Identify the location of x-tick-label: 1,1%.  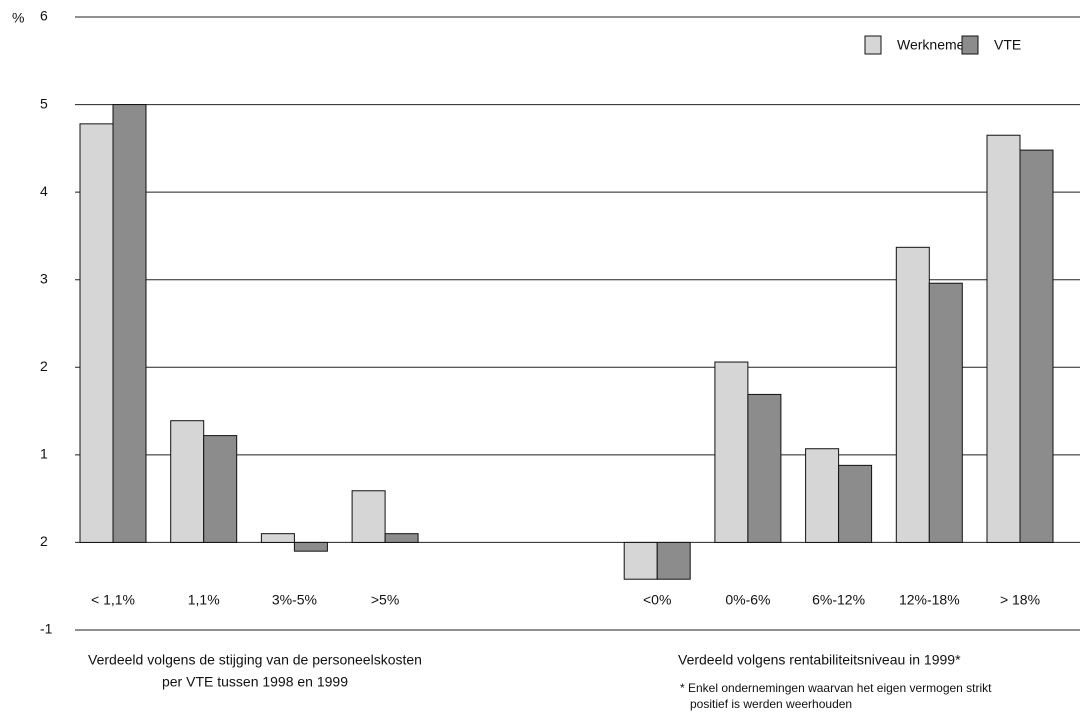
(204, 600).